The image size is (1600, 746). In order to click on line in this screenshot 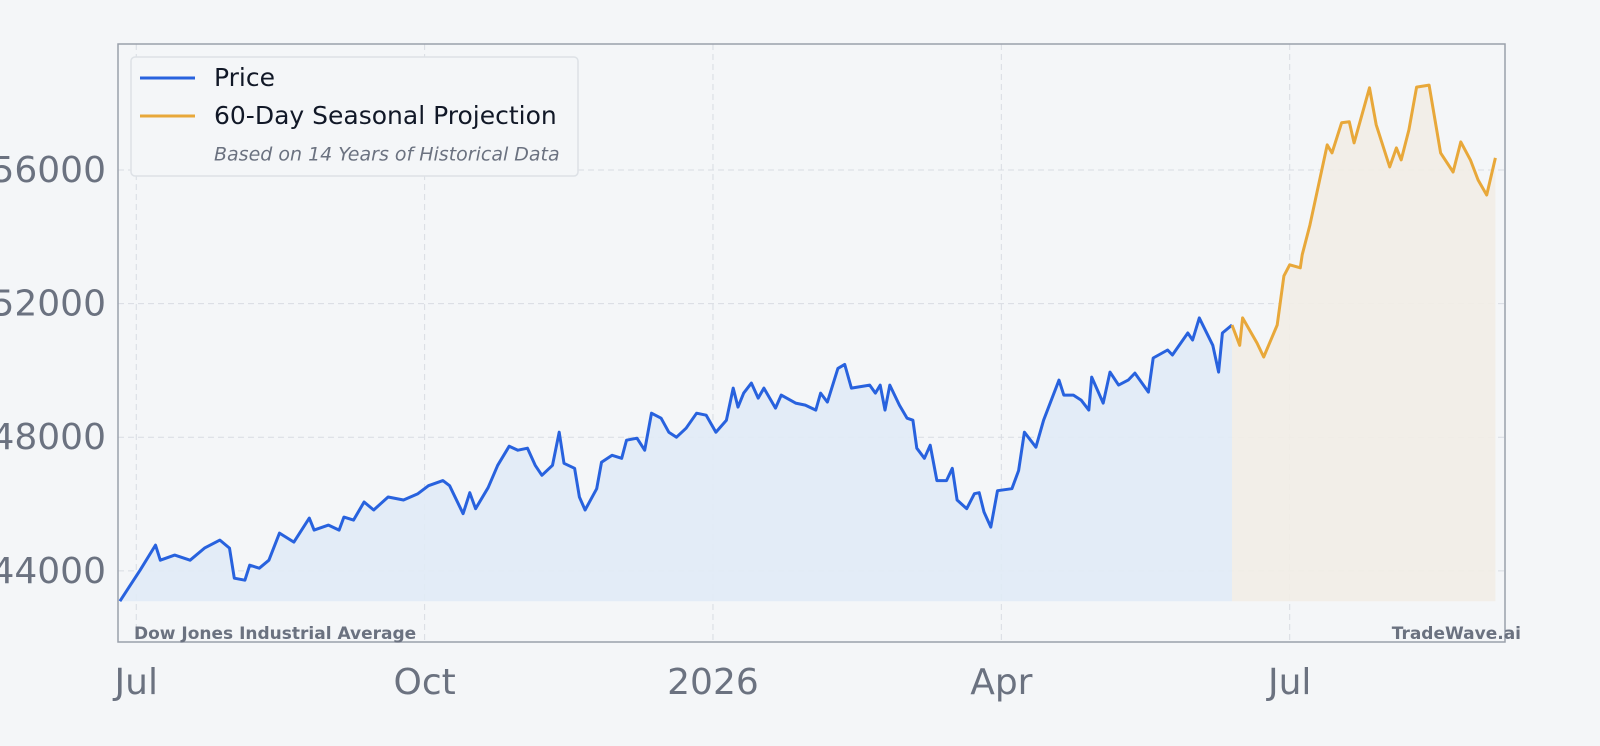, I will do `click(1363, 221)`.